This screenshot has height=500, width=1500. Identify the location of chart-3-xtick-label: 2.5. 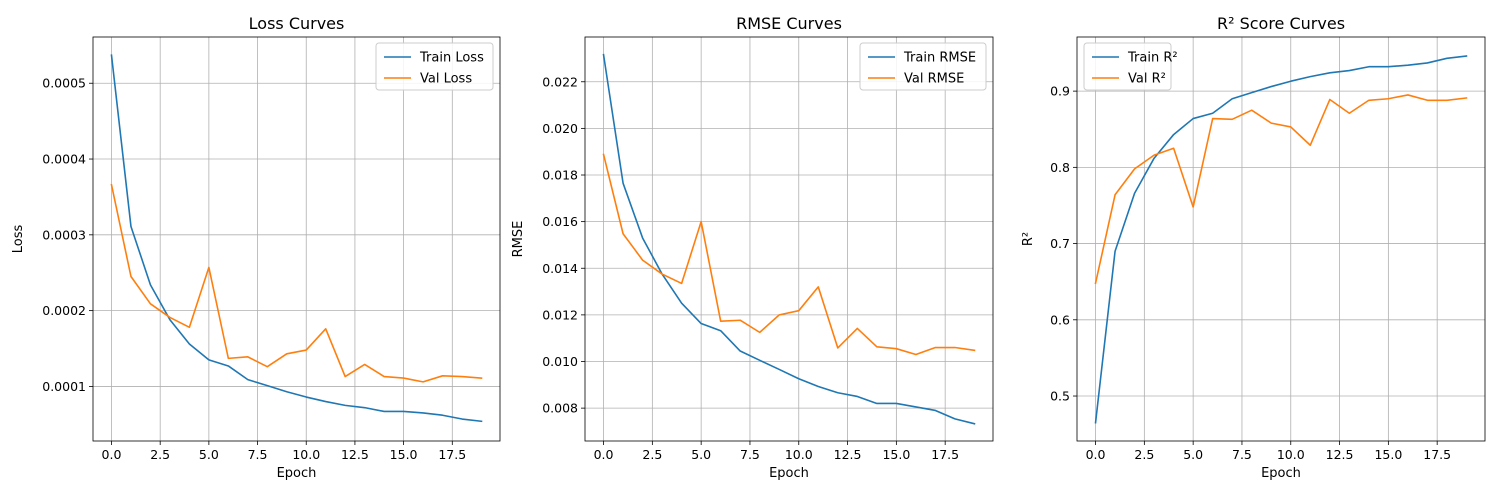
(1144, 454).